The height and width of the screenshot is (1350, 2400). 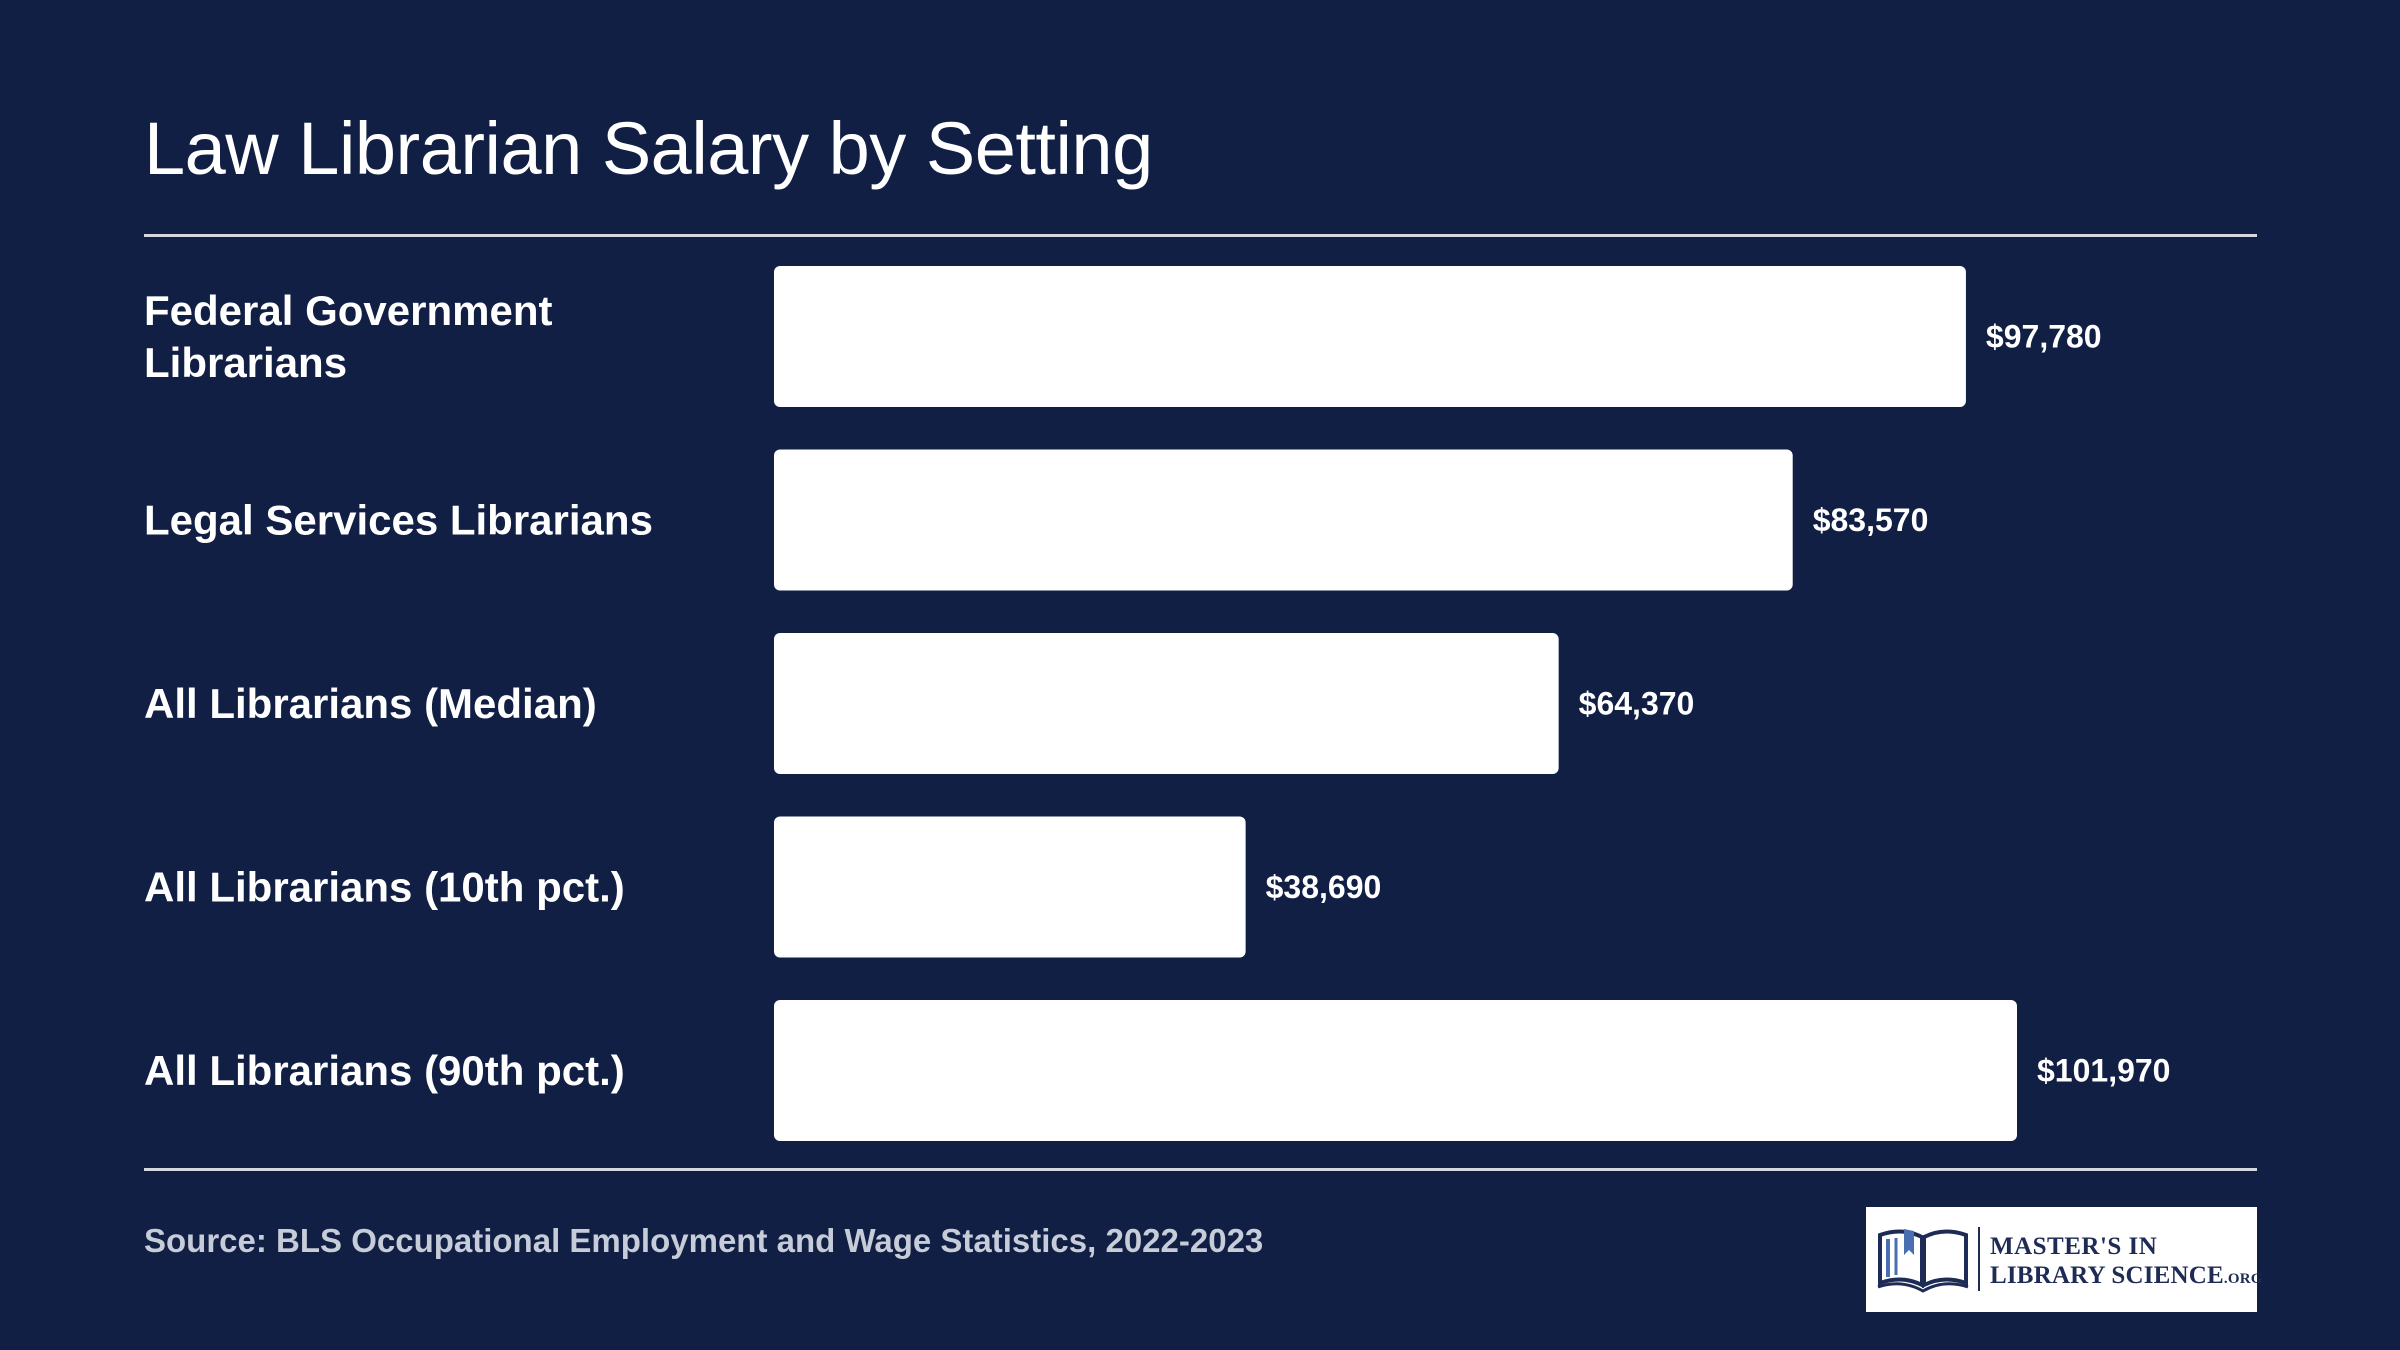 I want to click on bottom-divider, so click(x=1200, y=1169).